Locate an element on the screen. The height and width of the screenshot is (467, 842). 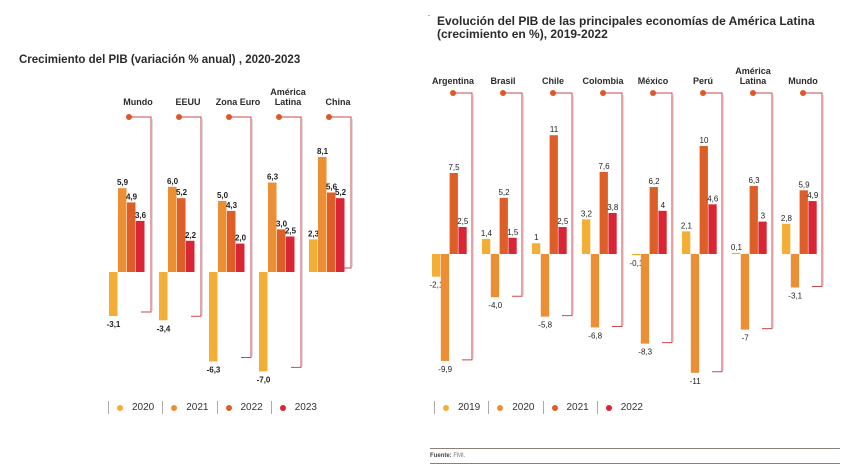
source-note: Fuente: FMI. is located at coordinates (635, 456).